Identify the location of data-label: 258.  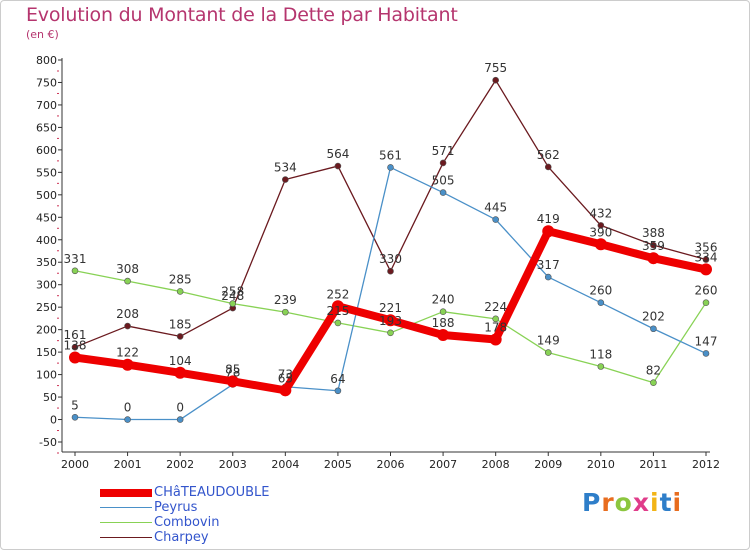
(232, 292).